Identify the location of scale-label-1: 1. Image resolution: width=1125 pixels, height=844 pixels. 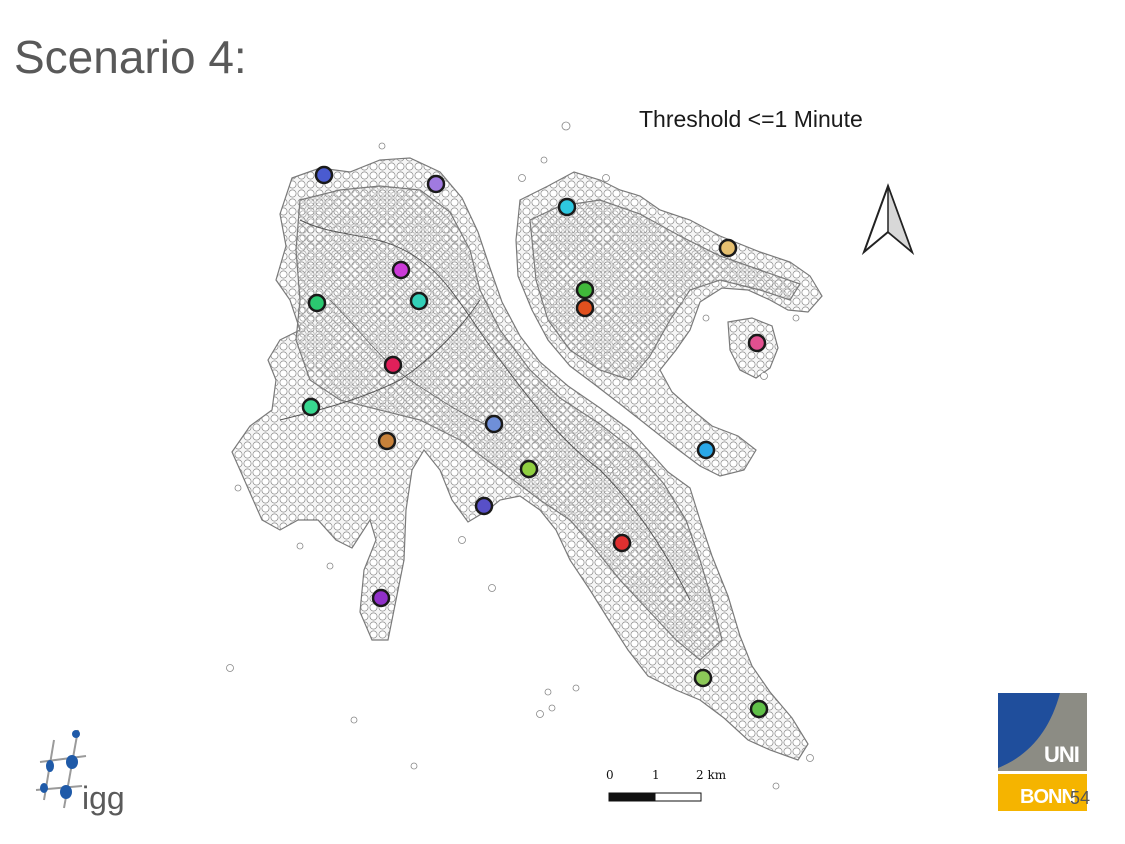
(656, 775).